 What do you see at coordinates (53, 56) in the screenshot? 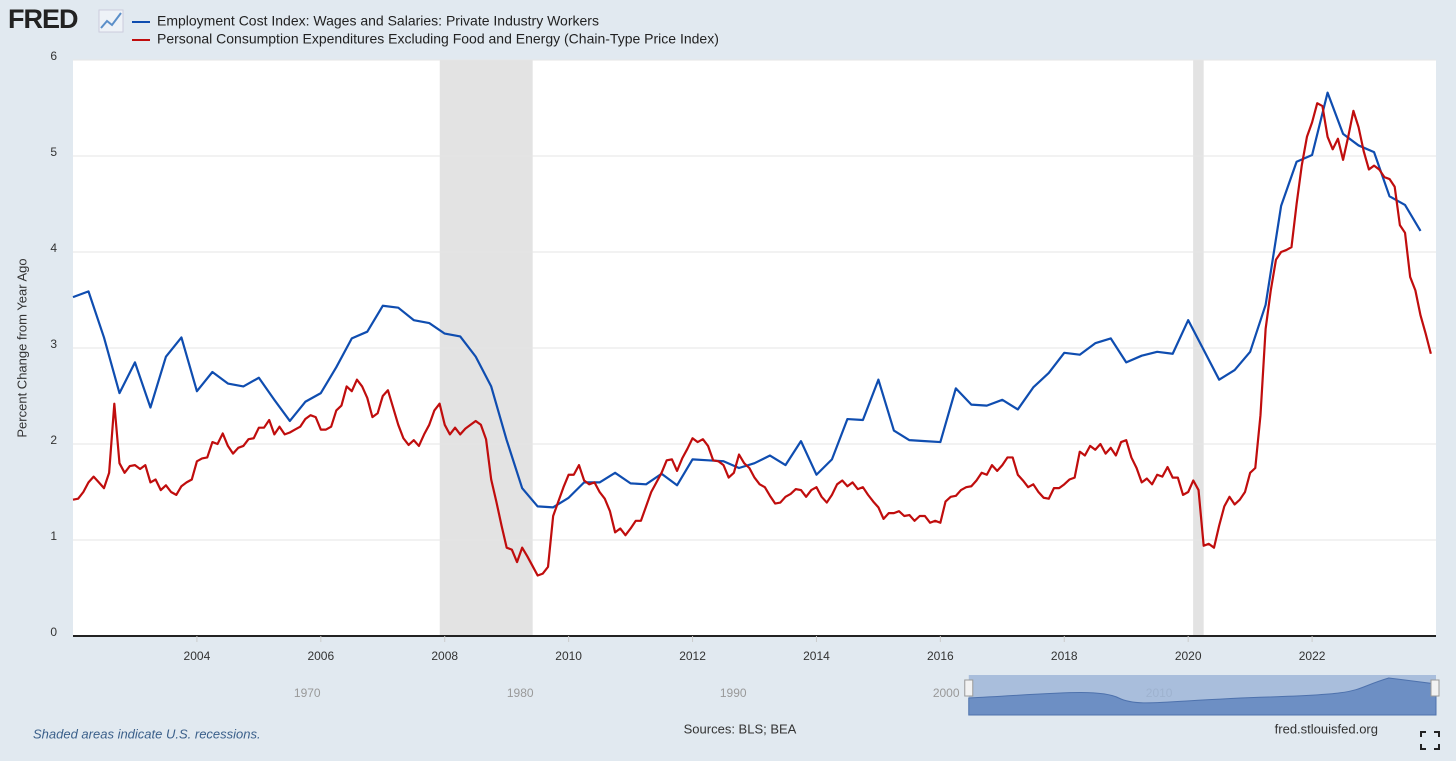
I see `y-tick-label: 6` at bounding box center [53, 56].